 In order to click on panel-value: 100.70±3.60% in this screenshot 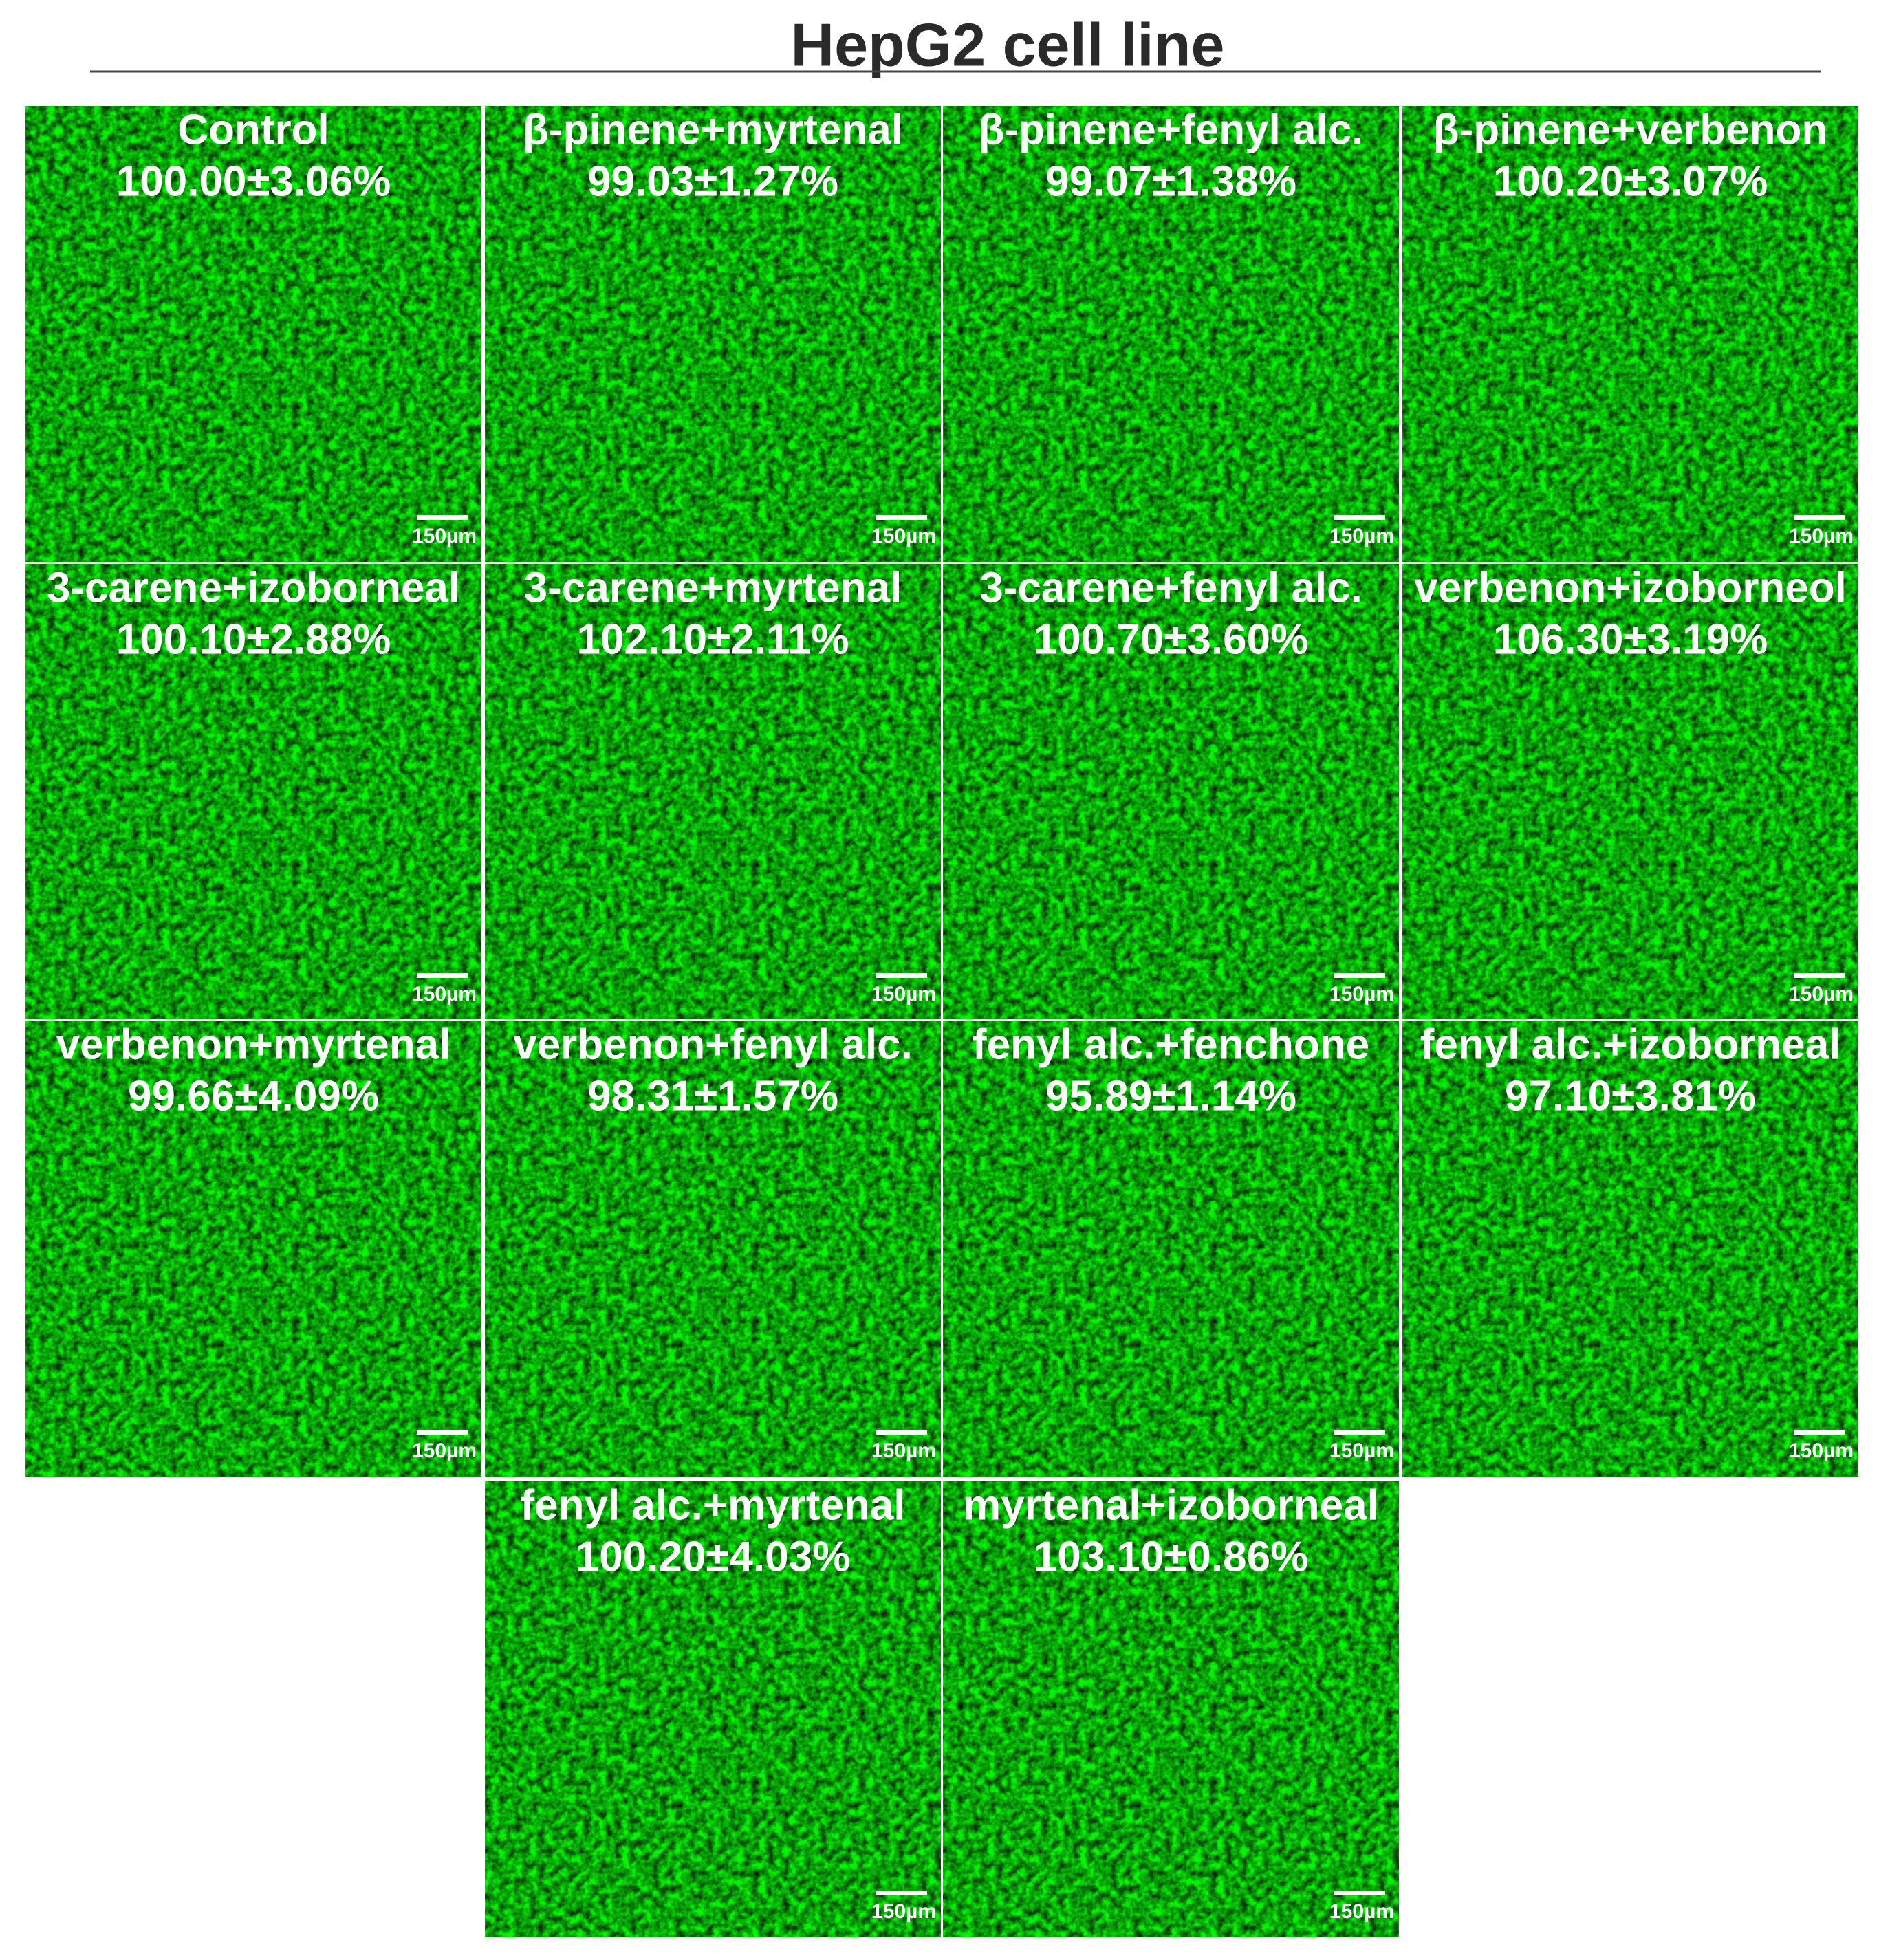, I will do `click(1171, 639)`.